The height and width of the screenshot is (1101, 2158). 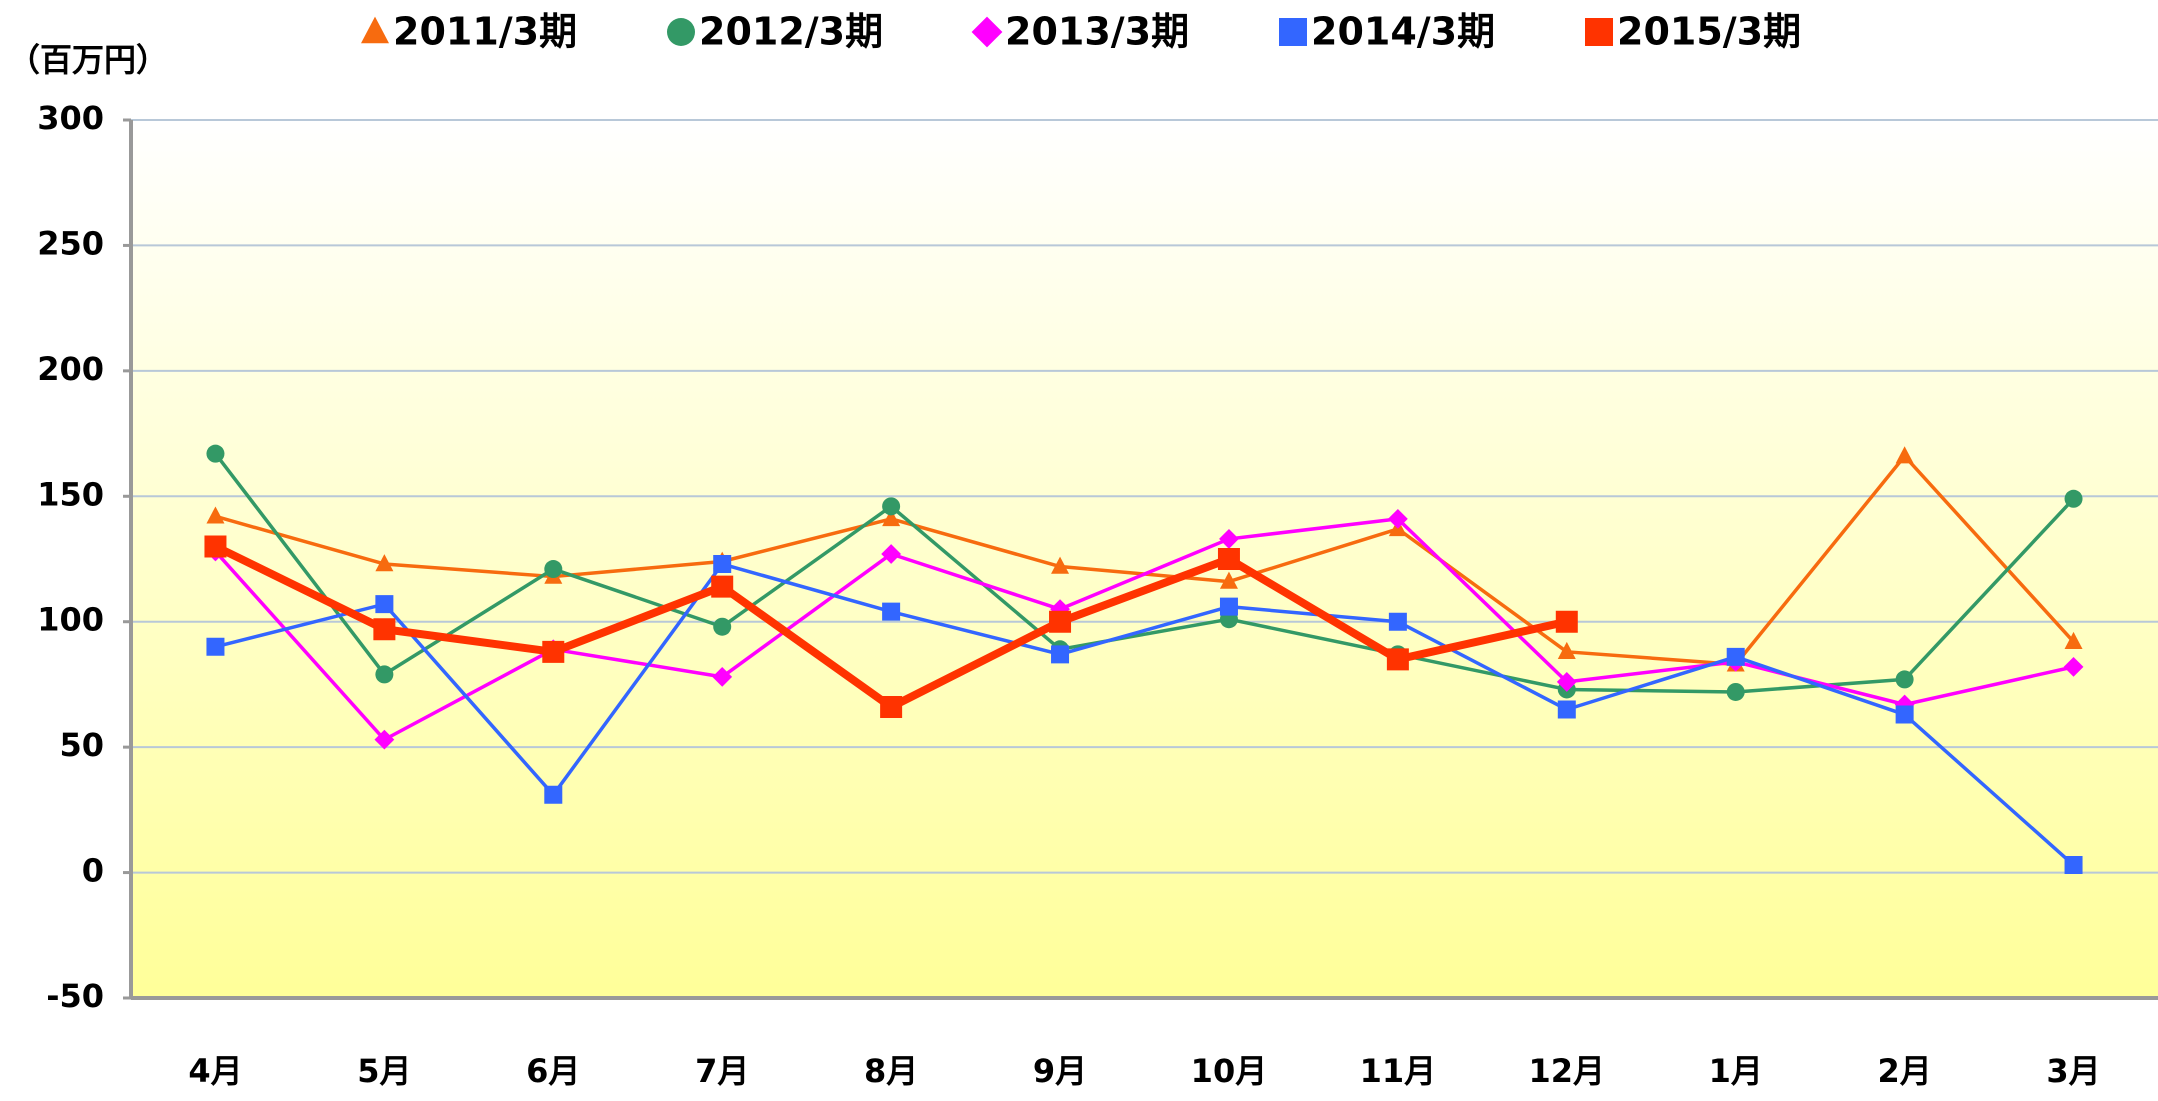 I want to click on x-tick-label: 5月, so click(x=384, y=1071).